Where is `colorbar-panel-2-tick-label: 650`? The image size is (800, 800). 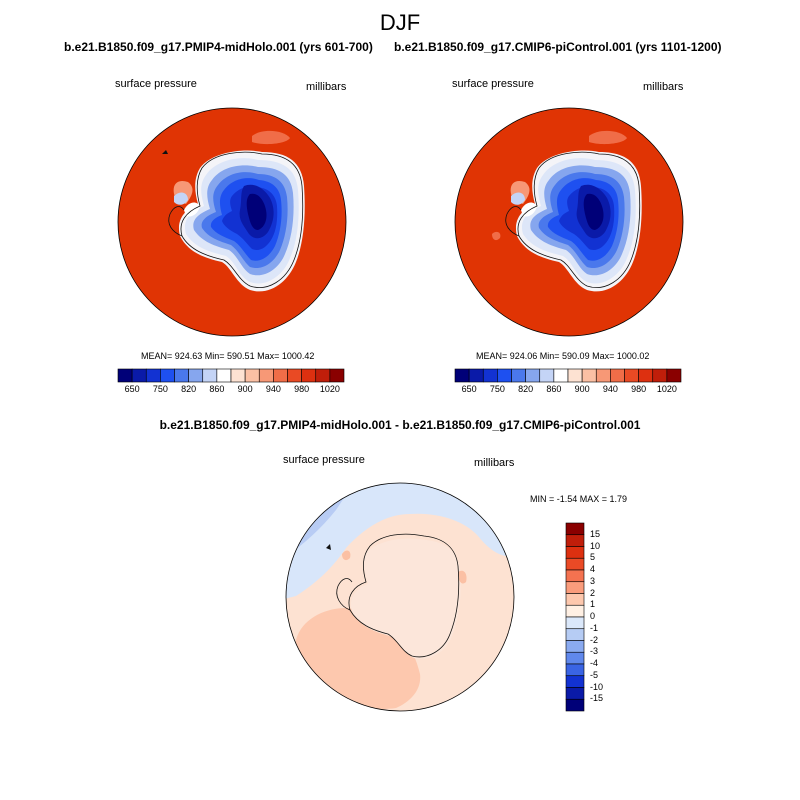 colorbar-panel-2-tick-label: 650 is located at coordinates (469, 389).